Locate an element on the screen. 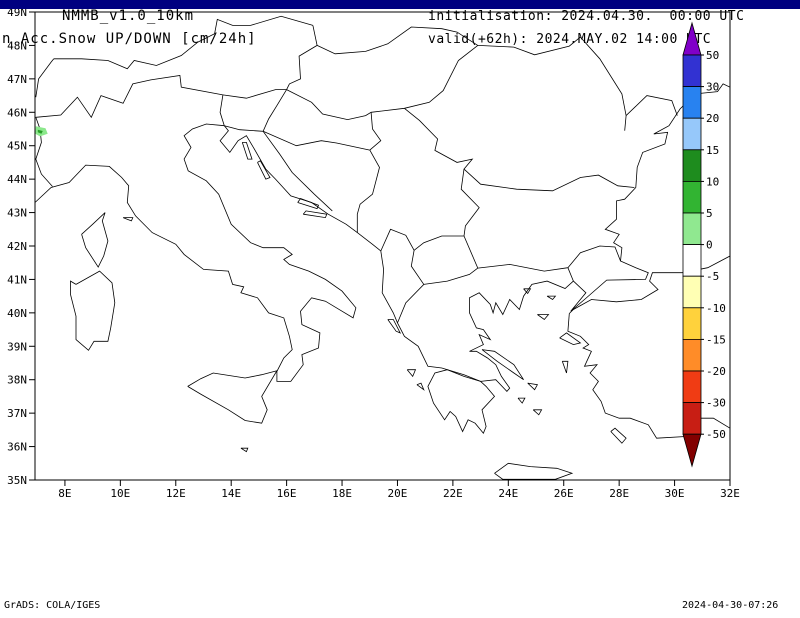  colorbar-label: 30 is located at coordinates (712, 87).